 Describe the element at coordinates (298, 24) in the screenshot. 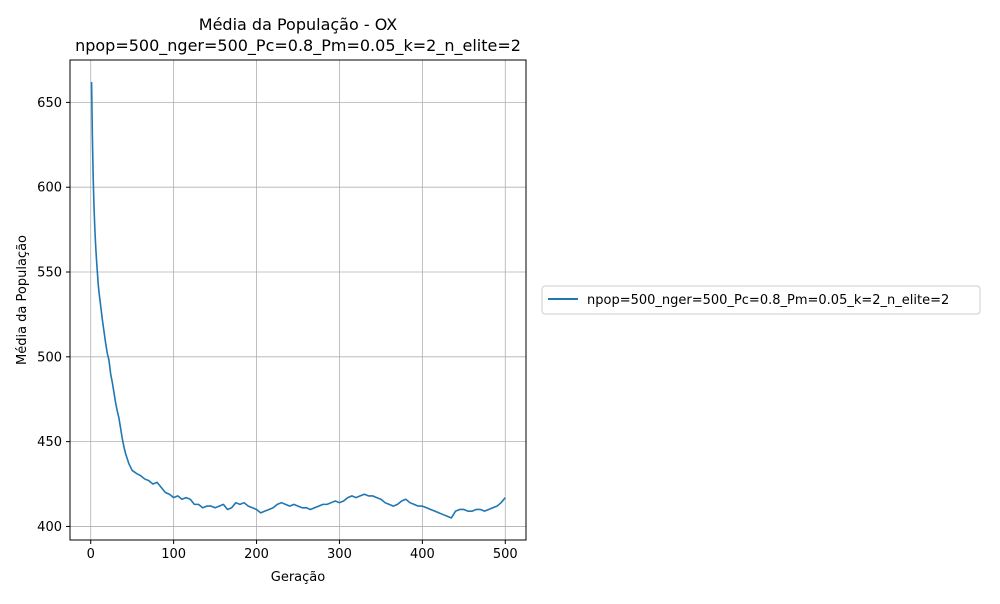

I see `chart-title: Média da População - OX` at that location.